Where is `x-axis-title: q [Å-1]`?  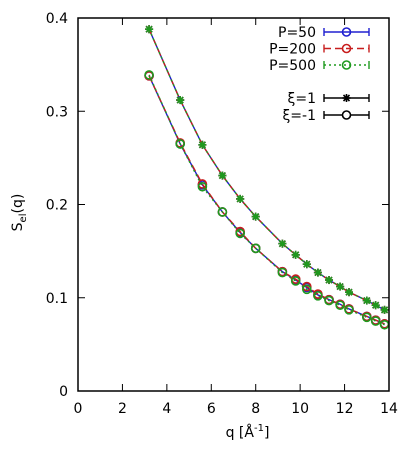 x-axis-title: q [Å-1] is located at coordinates (248, 432).